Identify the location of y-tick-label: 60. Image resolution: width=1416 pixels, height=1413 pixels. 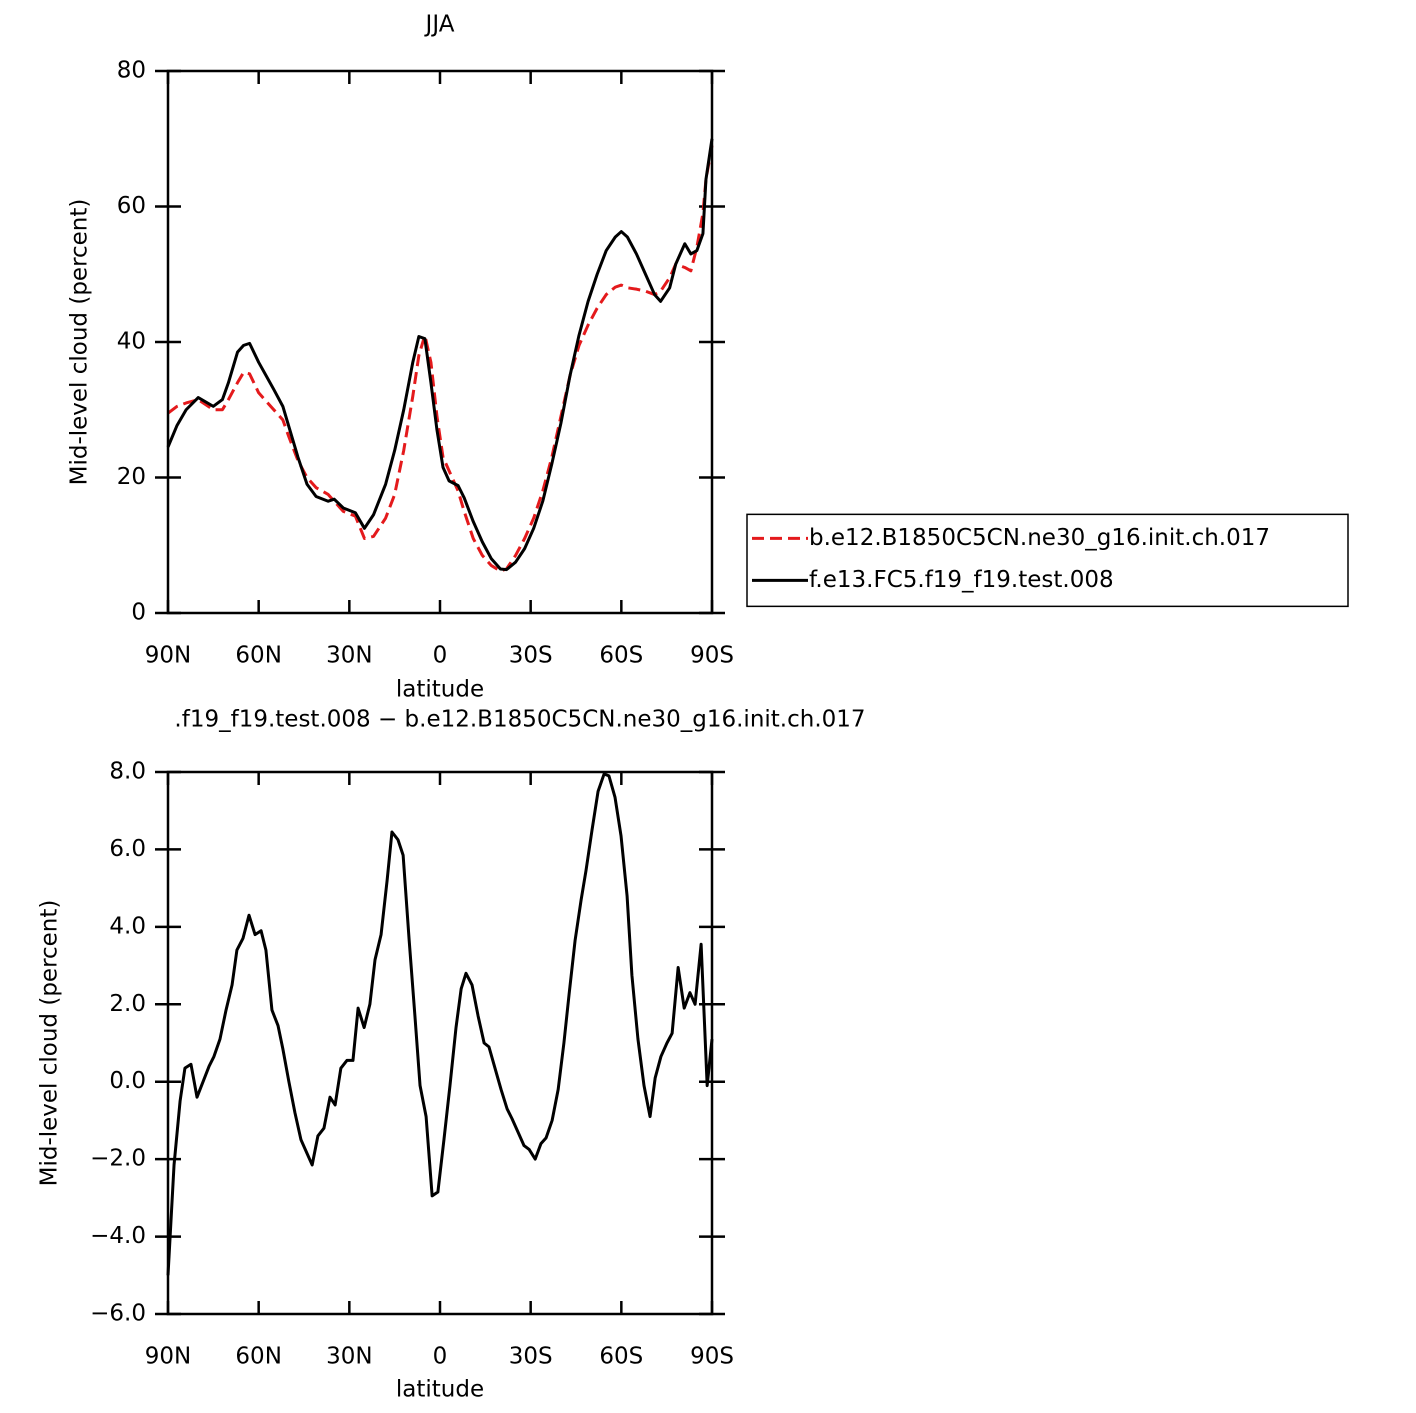
(131, 206).